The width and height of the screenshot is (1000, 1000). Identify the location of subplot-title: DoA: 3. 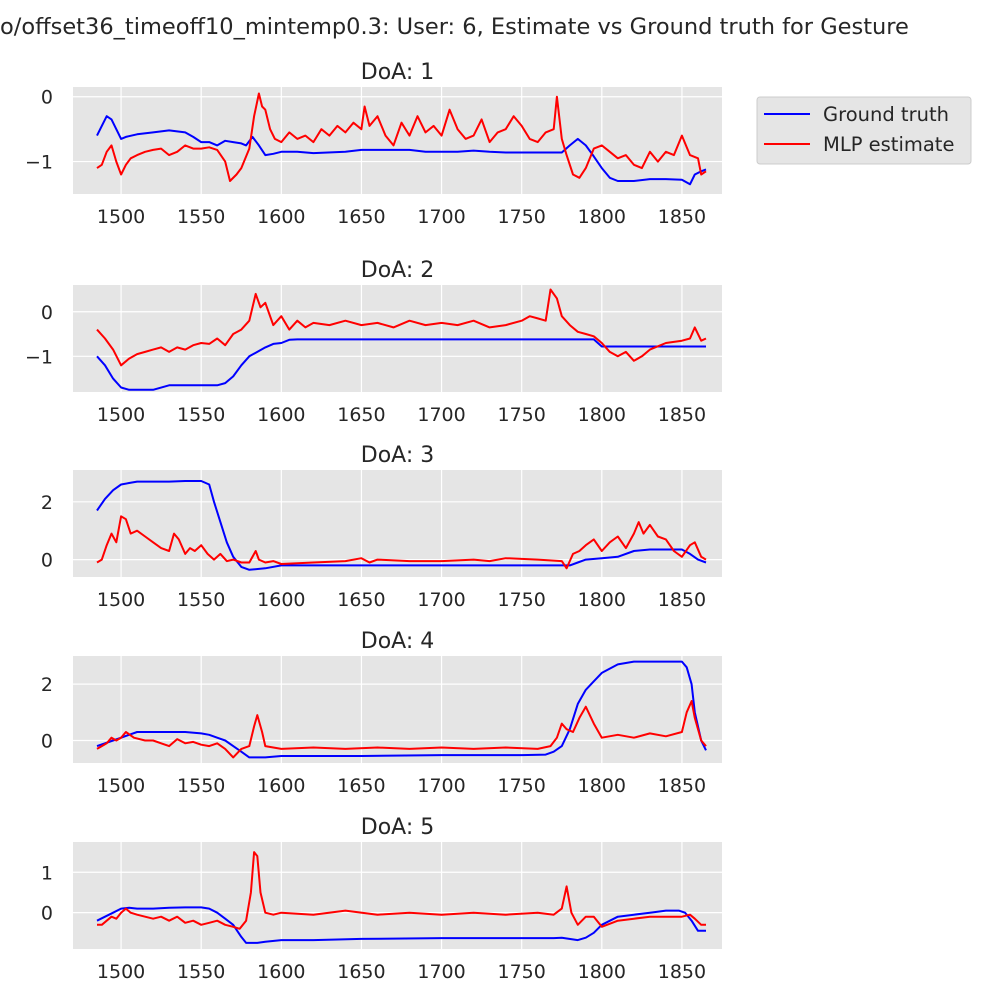
(397, 455).